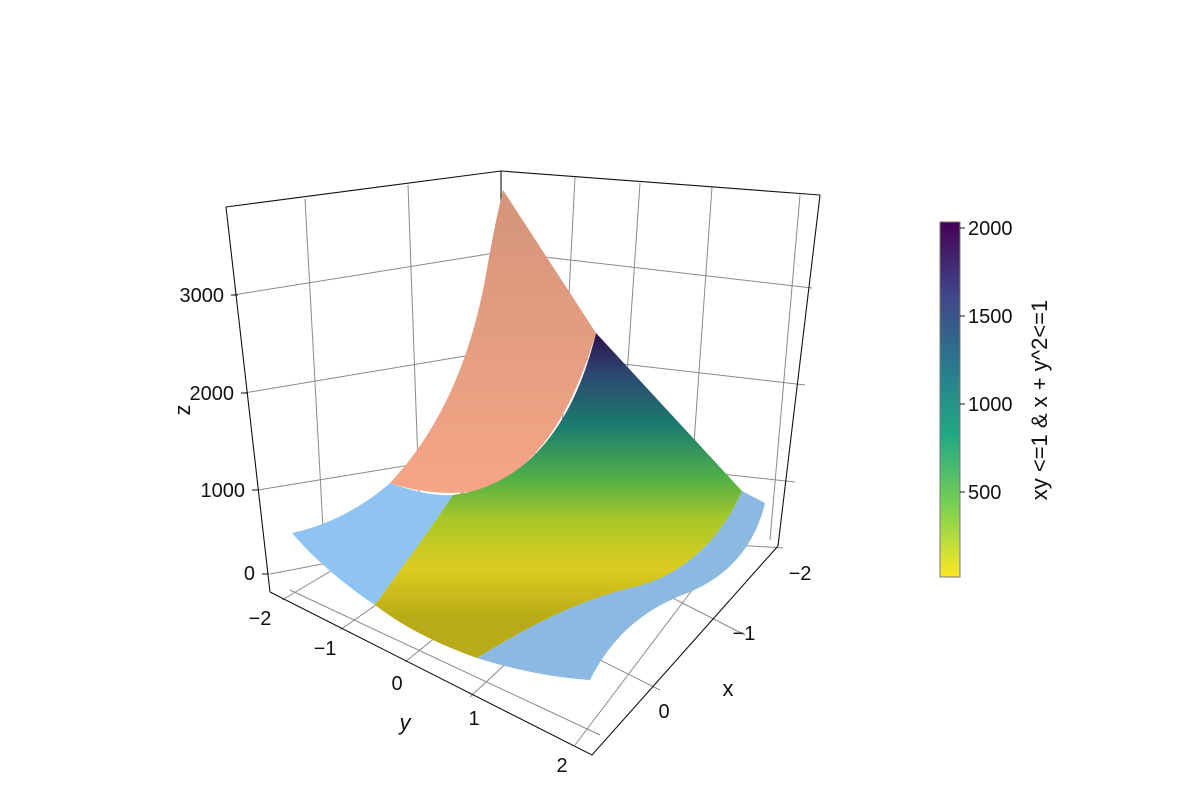 Image resolution: width=1200 pixels, height=800 pixels. What do you see at coordinates (663, 712) in the screenshot?
I see `x-tick: 0` at bounding box center [663, 712].